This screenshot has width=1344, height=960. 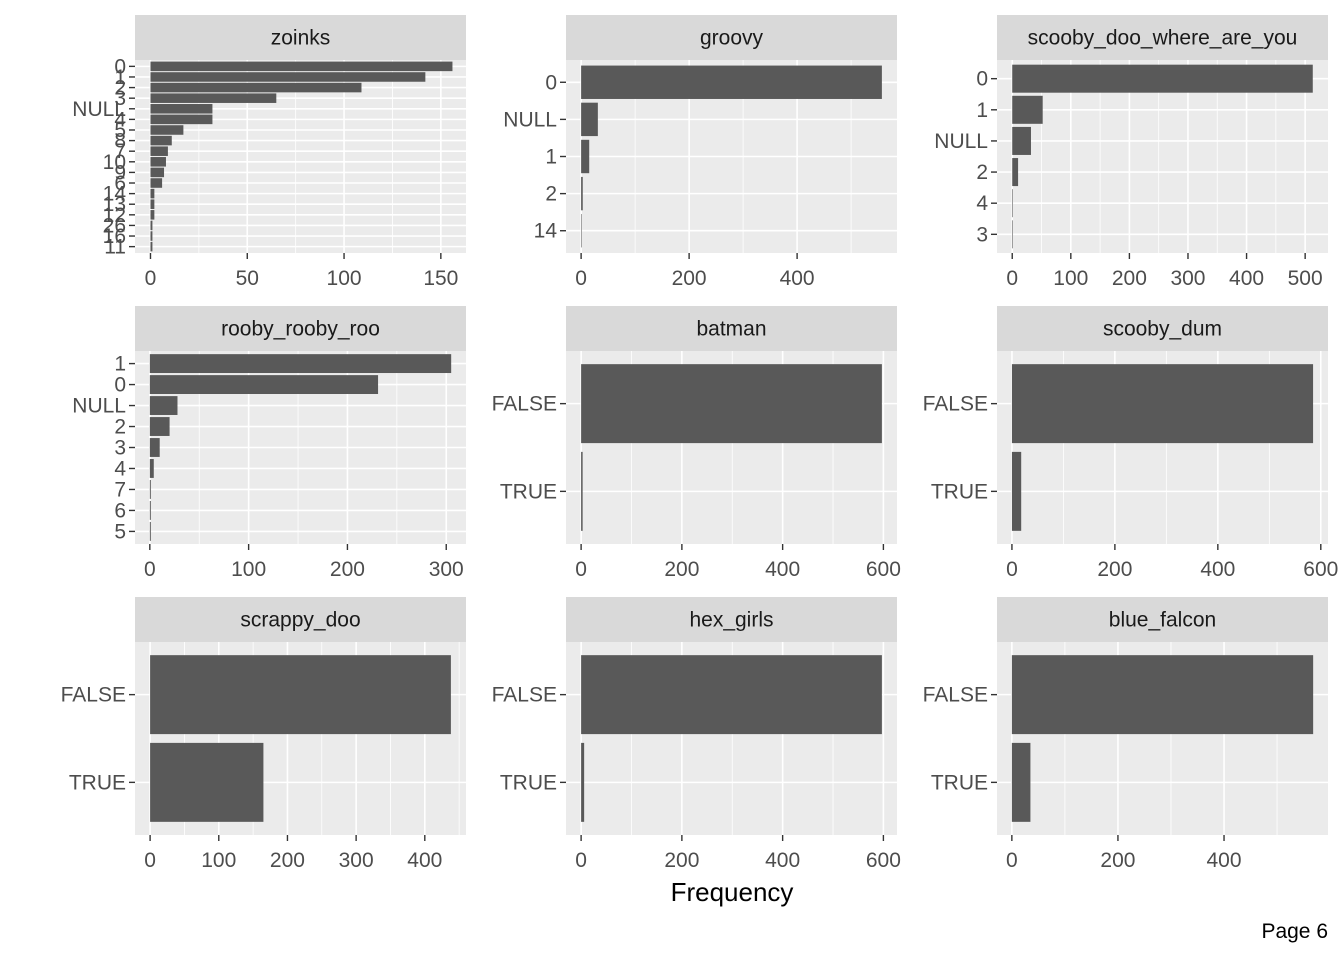 I want to click on facet-title: scooby_doo_where_are_you, so click(x=1163, y=38).